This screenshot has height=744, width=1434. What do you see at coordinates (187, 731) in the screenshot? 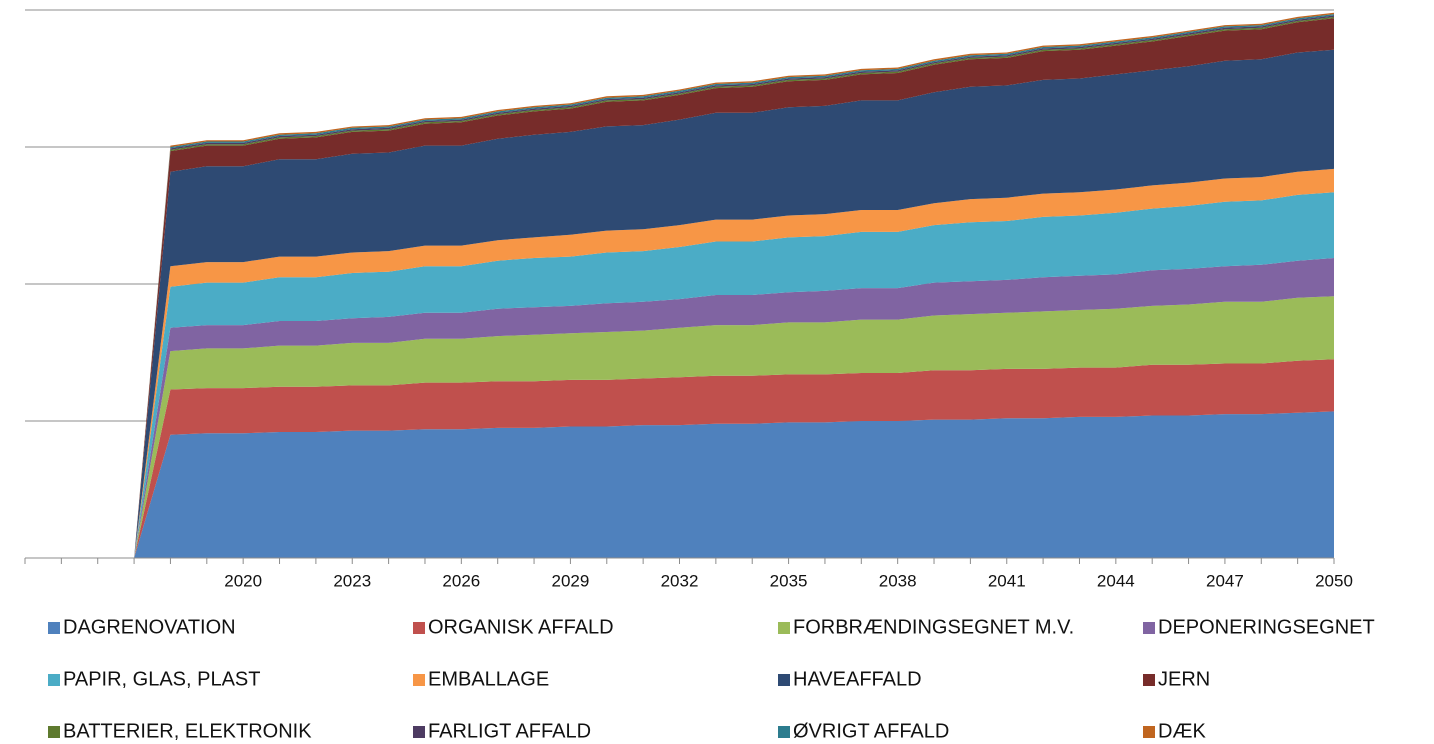
I see `legend-label: BATTERIER, ELEKTRONIK` at bounding box center [187, 731].